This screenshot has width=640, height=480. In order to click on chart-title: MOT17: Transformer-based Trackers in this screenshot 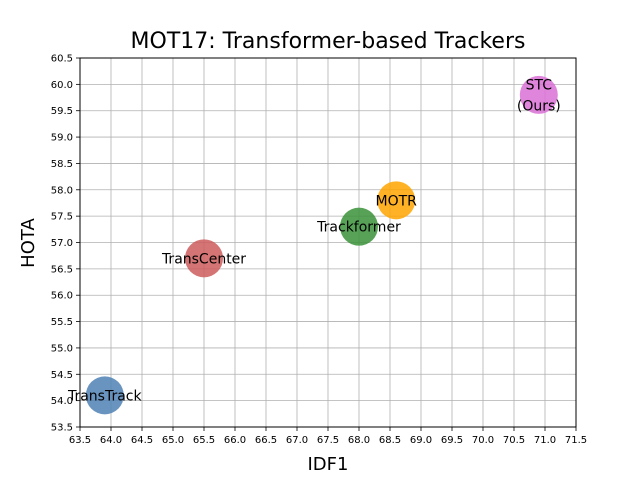, I will do `click(328, 41)`.